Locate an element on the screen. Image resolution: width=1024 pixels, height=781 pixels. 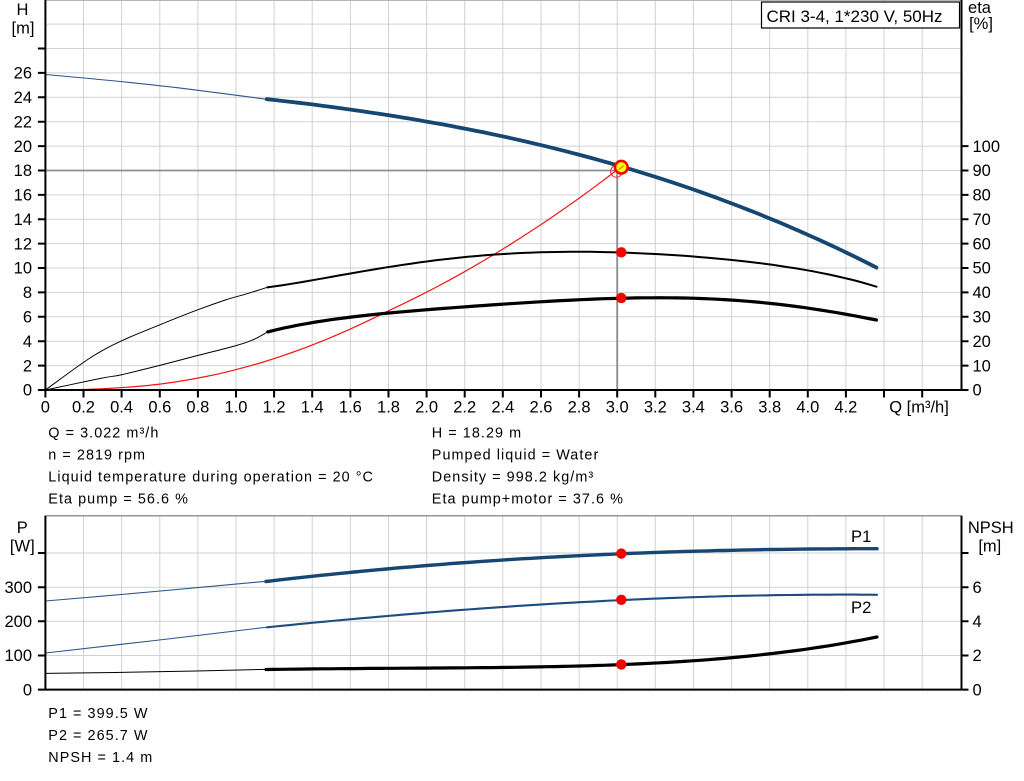
svg-text: P2 = 265.7 W is located at coordinates (98, 736).